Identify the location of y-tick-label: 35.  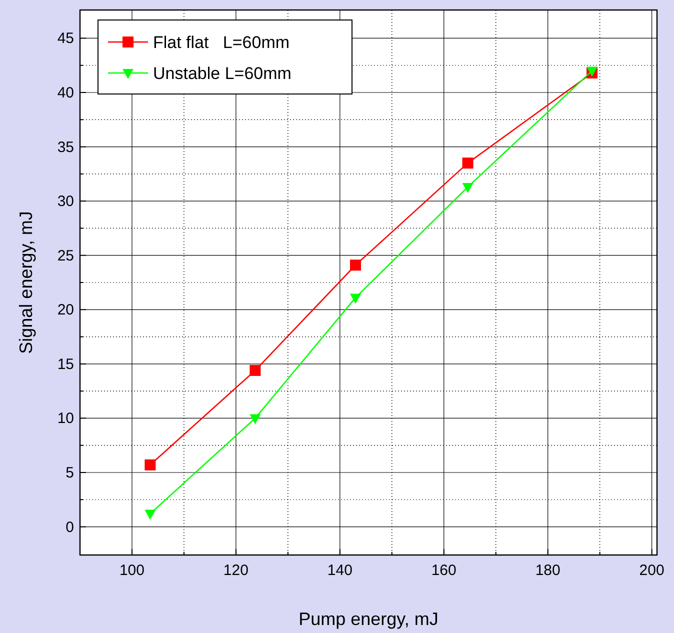
(65, 147).